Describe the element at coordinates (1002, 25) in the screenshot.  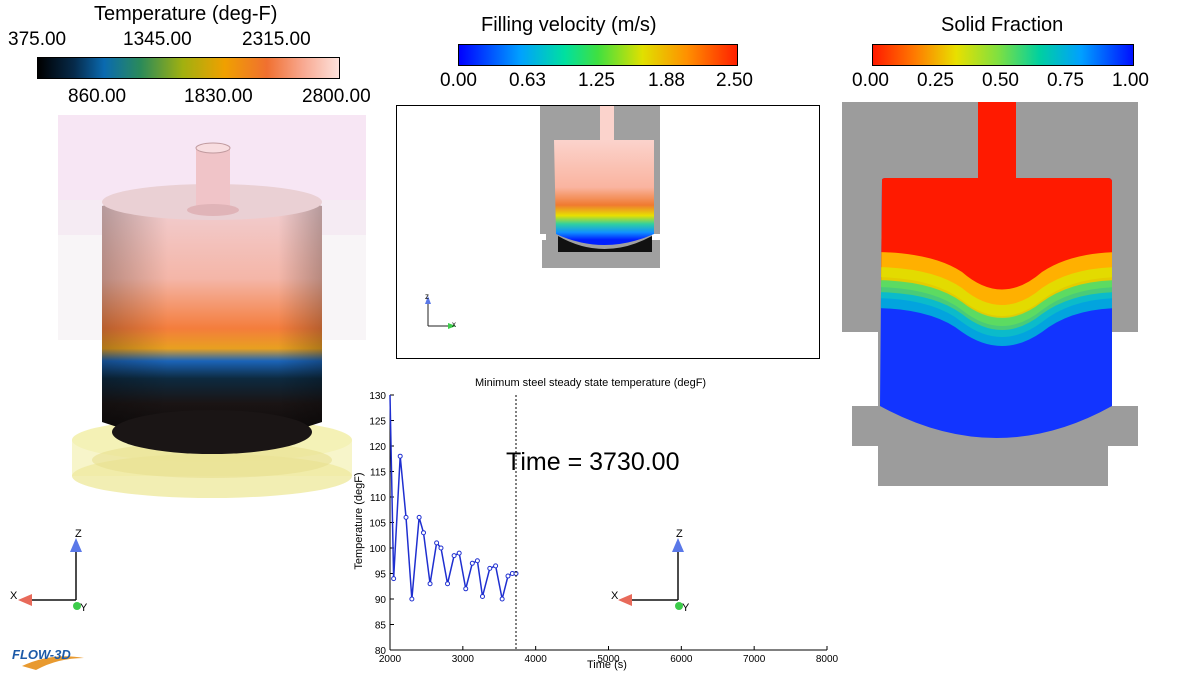
I see `solid-legend-title: Solid Fraction` at that location.